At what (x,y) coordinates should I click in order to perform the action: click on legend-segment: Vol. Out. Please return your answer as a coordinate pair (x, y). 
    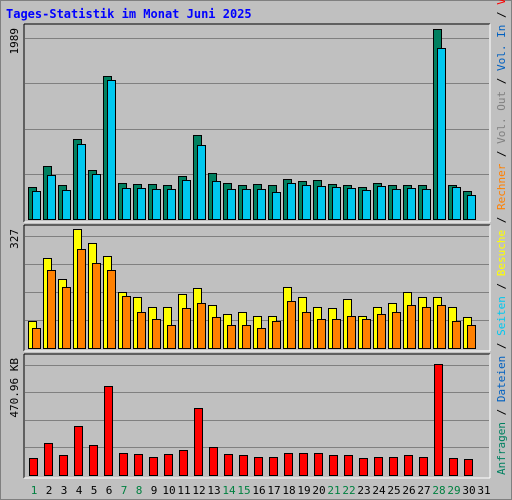
    Looking at the image, I should click on (501, 117).